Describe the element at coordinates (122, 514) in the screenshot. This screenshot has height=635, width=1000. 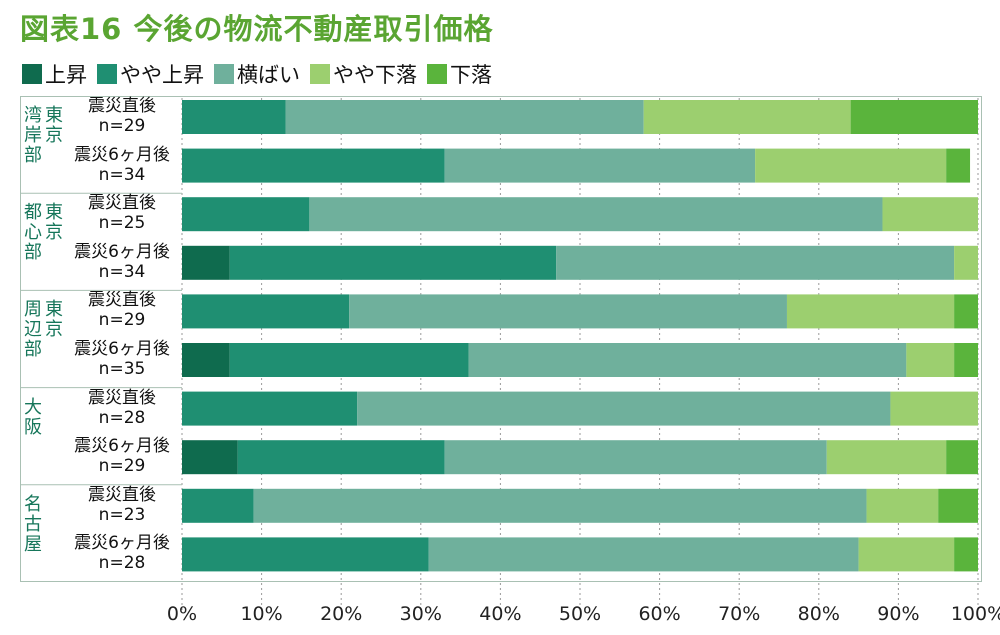
I see `row-n-label: n=23` at that location.